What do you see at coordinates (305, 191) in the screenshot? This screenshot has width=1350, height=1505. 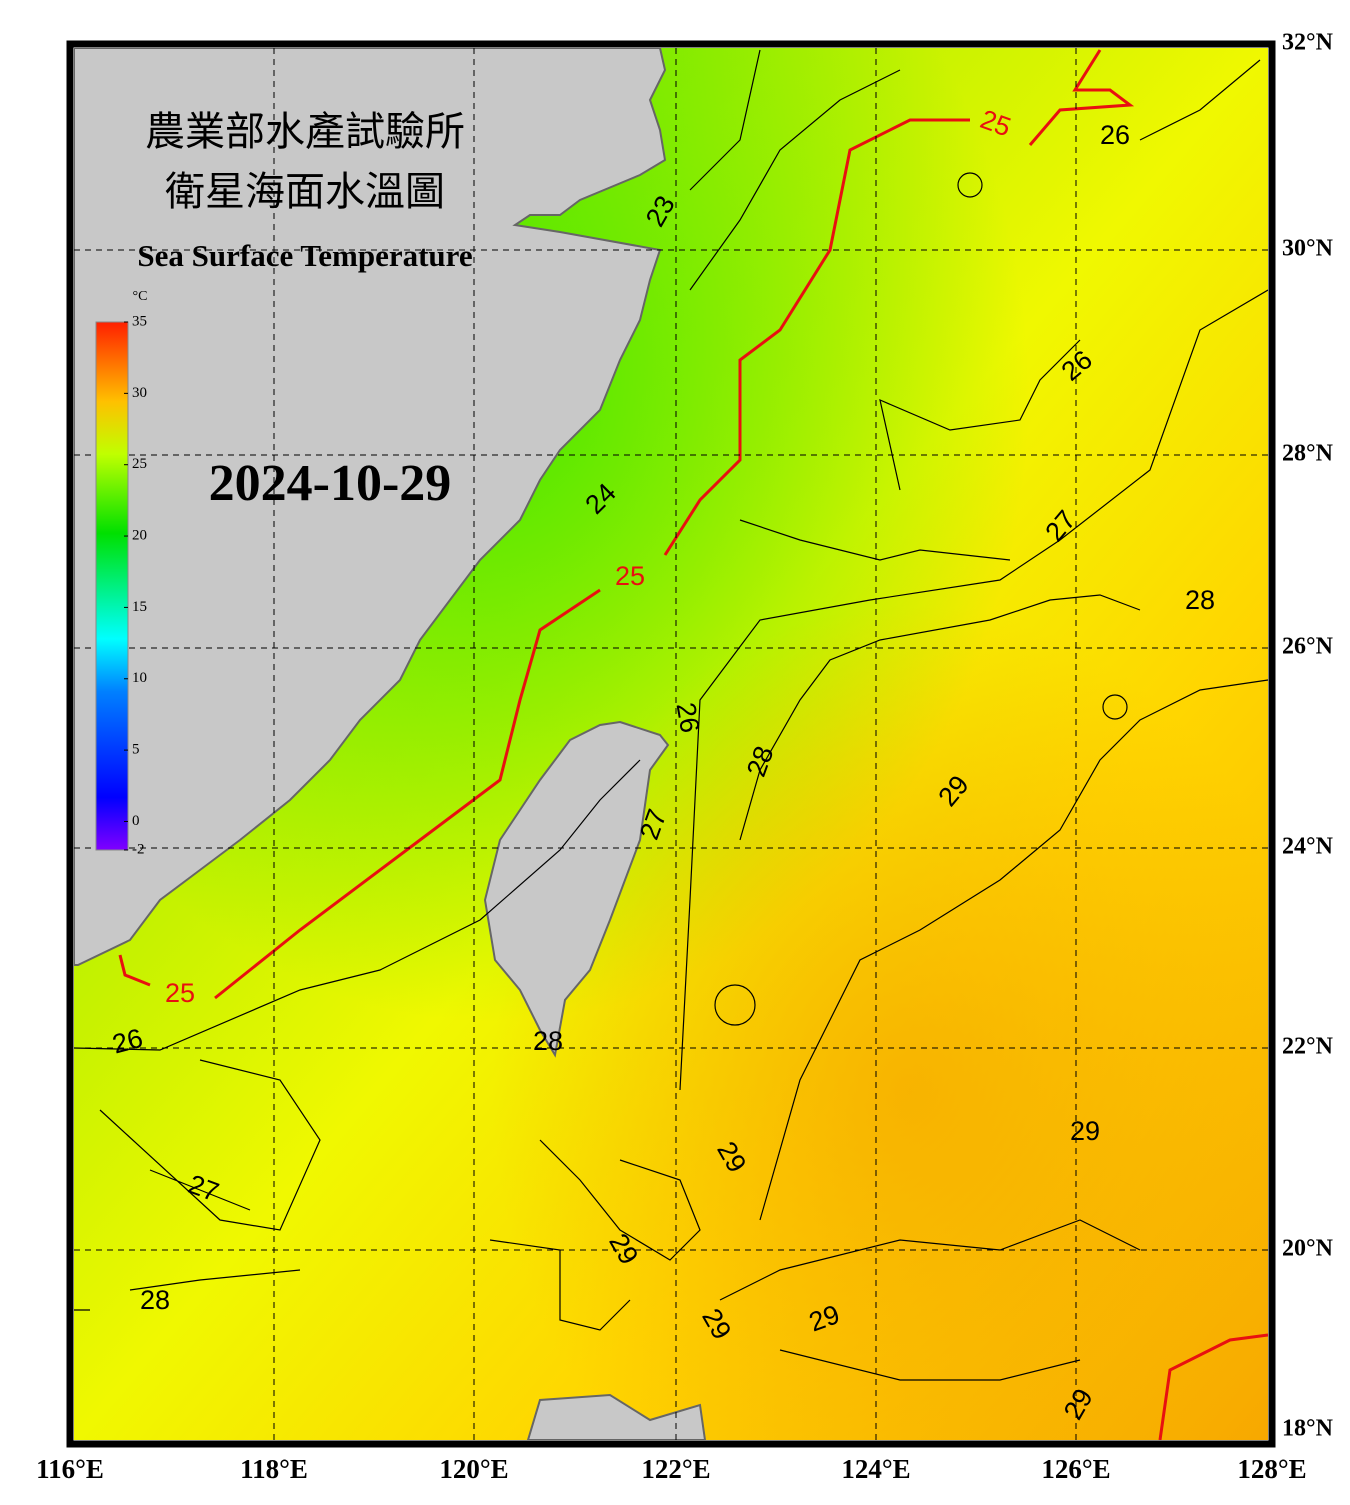 I see `title-zh: 衛星海面水溫圖` at bounding box center [305, 191].